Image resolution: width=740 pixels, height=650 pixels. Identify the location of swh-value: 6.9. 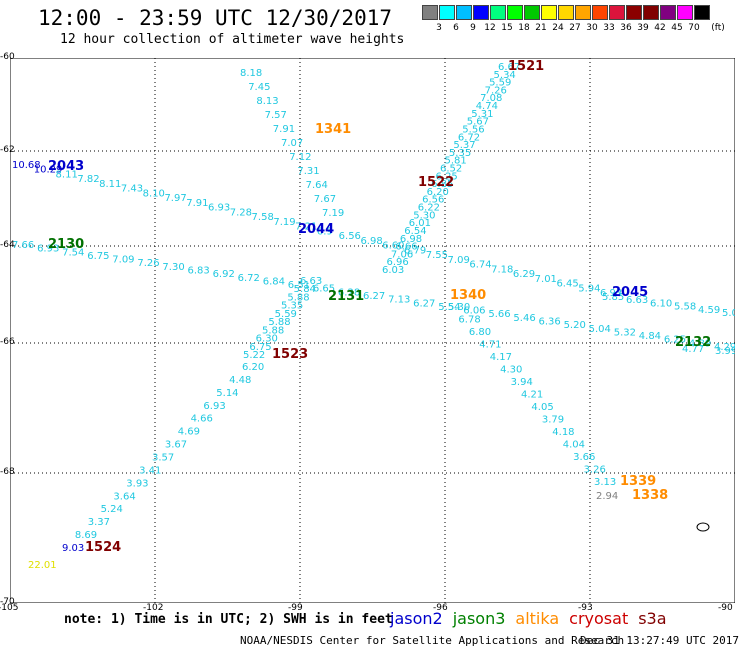
(325, 231).